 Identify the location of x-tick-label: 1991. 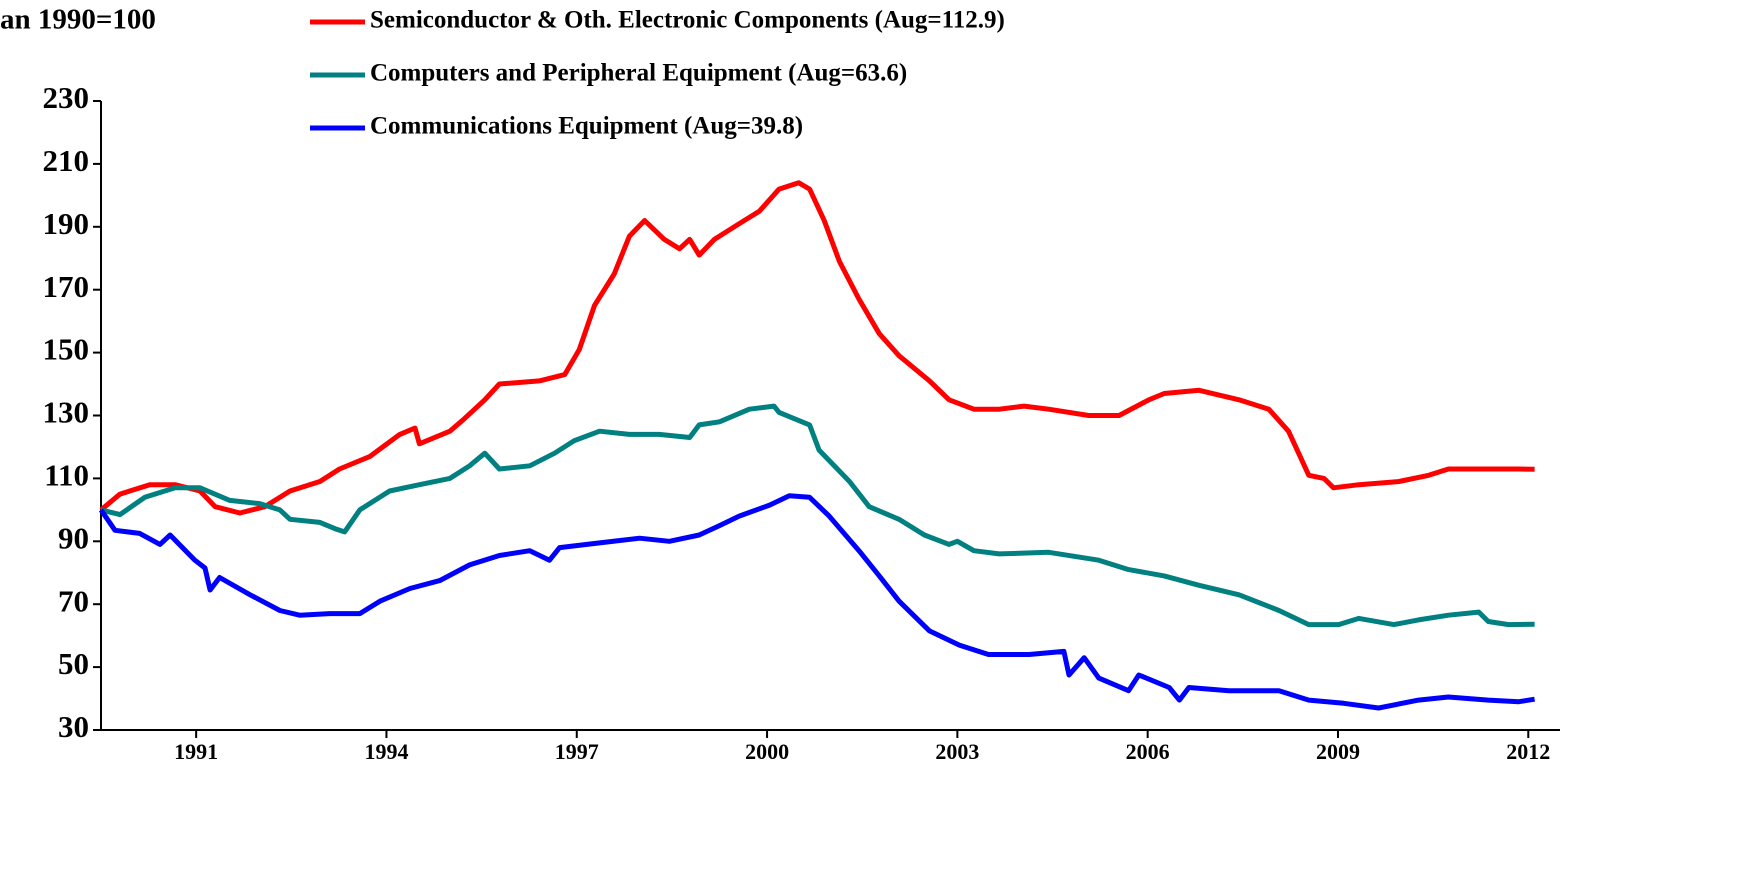
(196, 751).